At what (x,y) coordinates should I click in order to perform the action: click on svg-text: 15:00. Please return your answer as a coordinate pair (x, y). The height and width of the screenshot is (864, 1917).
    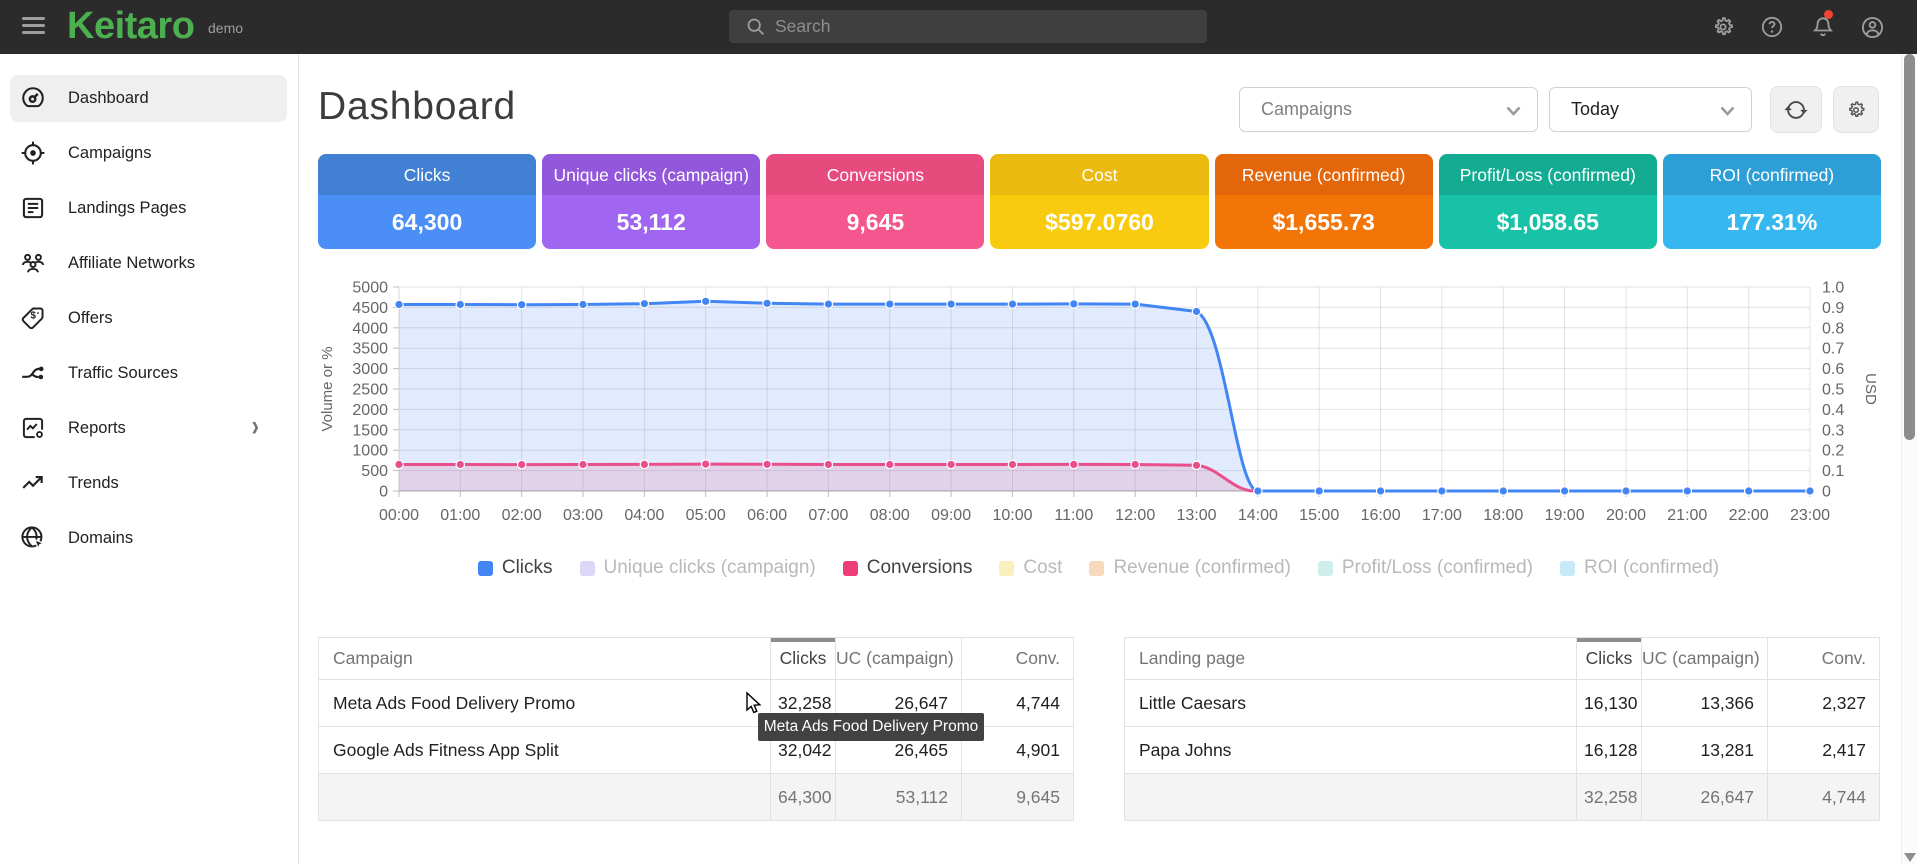
    Looking at the image, I should click on (1319, 515).